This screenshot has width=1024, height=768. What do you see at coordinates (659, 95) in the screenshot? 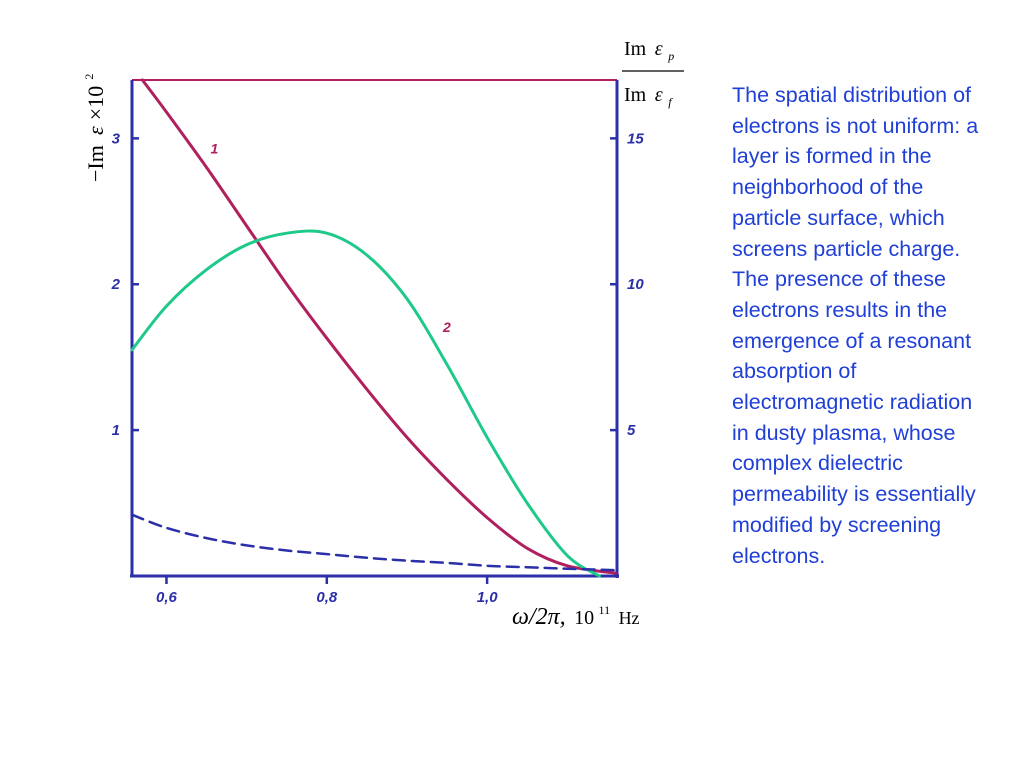
I see `ylabel-right-den-symbol: ε` at bounding box center [659, 95].